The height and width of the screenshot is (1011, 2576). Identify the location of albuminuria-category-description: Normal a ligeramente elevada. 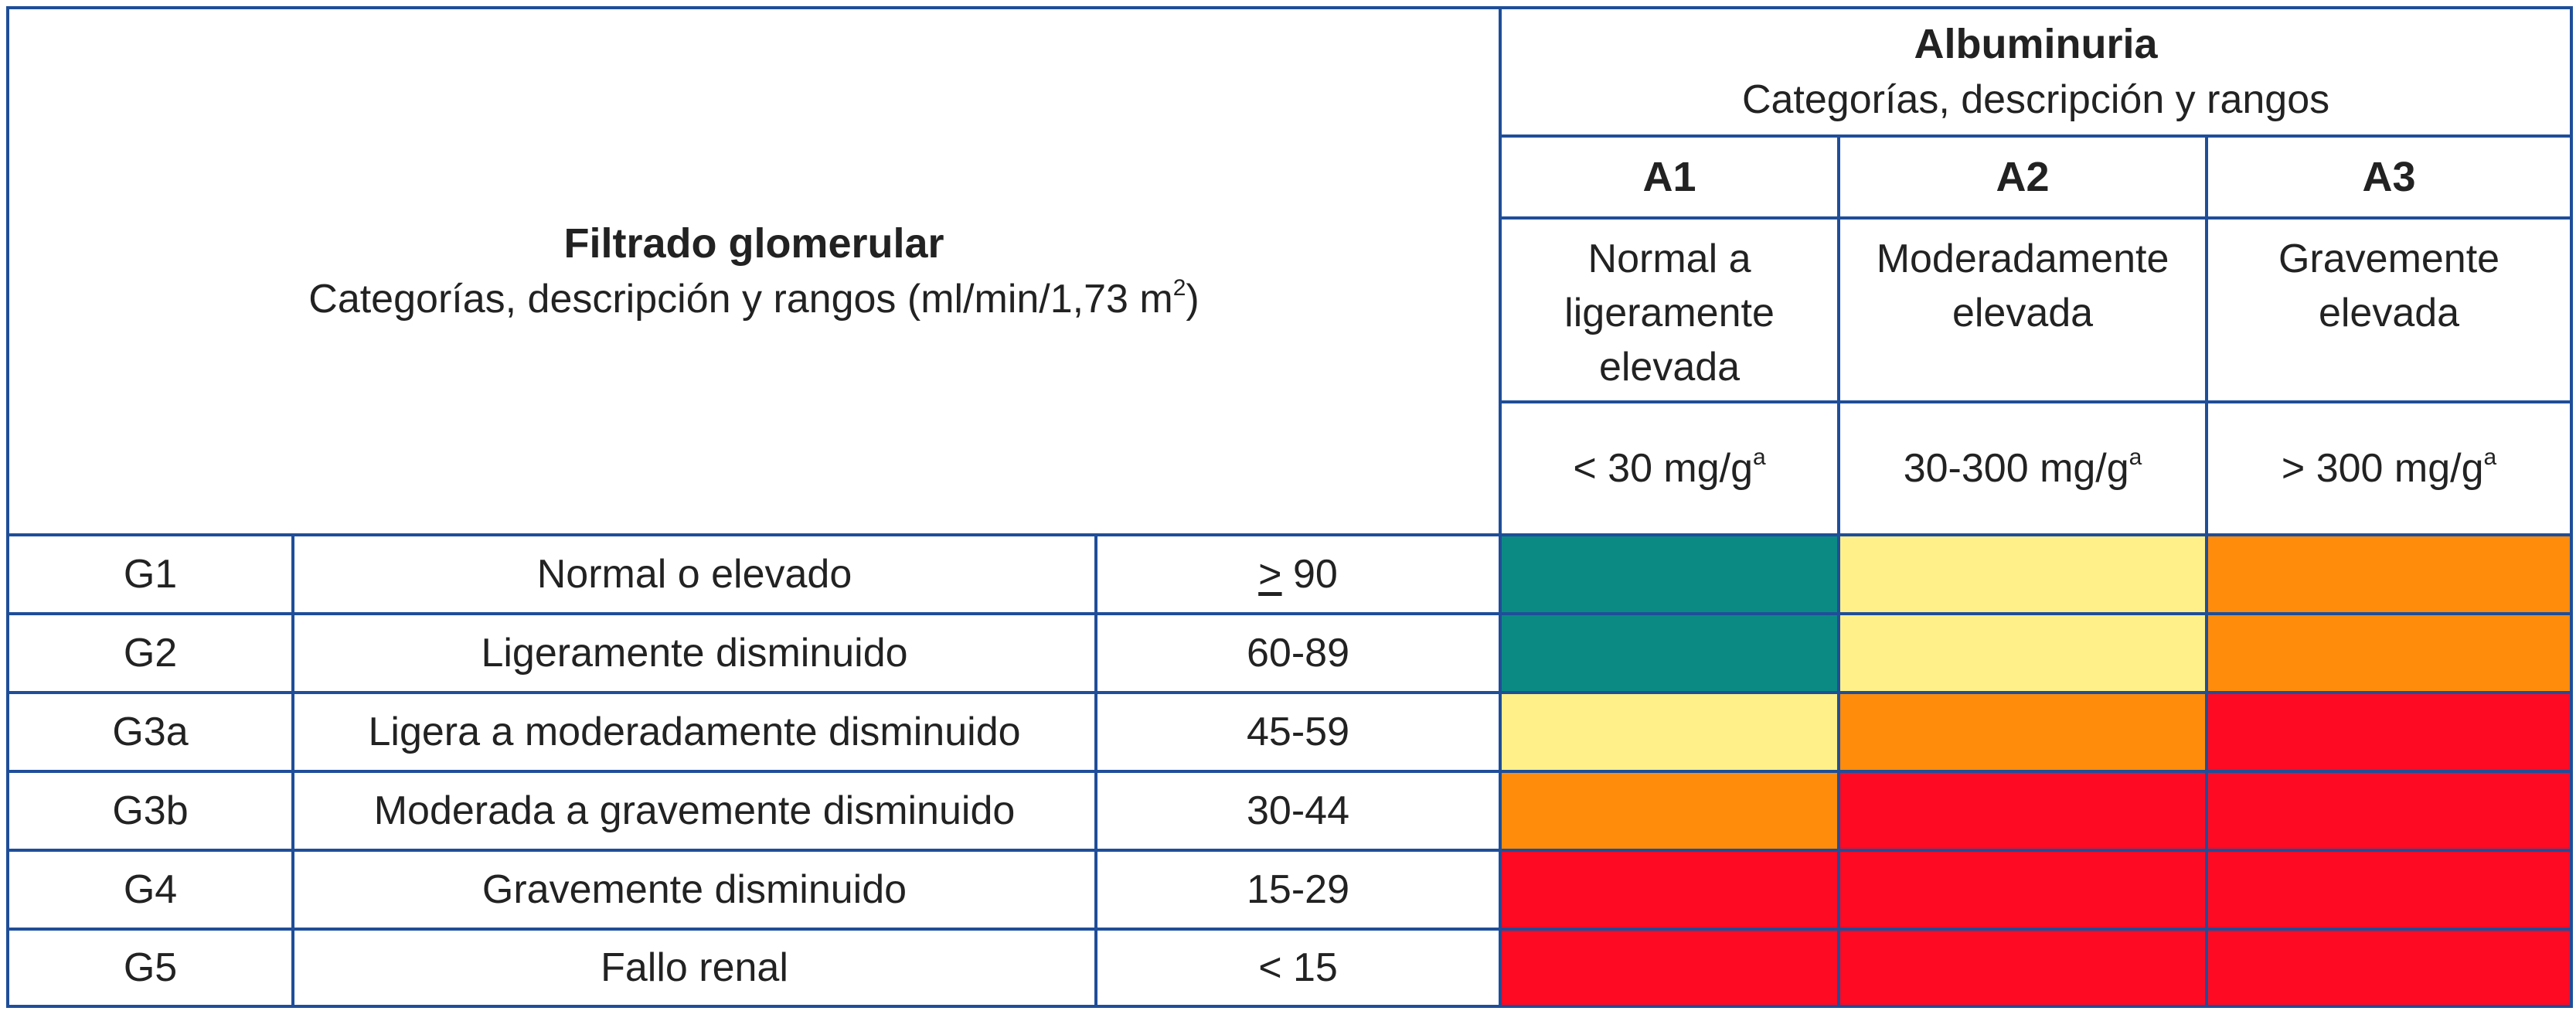
(1670, 309).